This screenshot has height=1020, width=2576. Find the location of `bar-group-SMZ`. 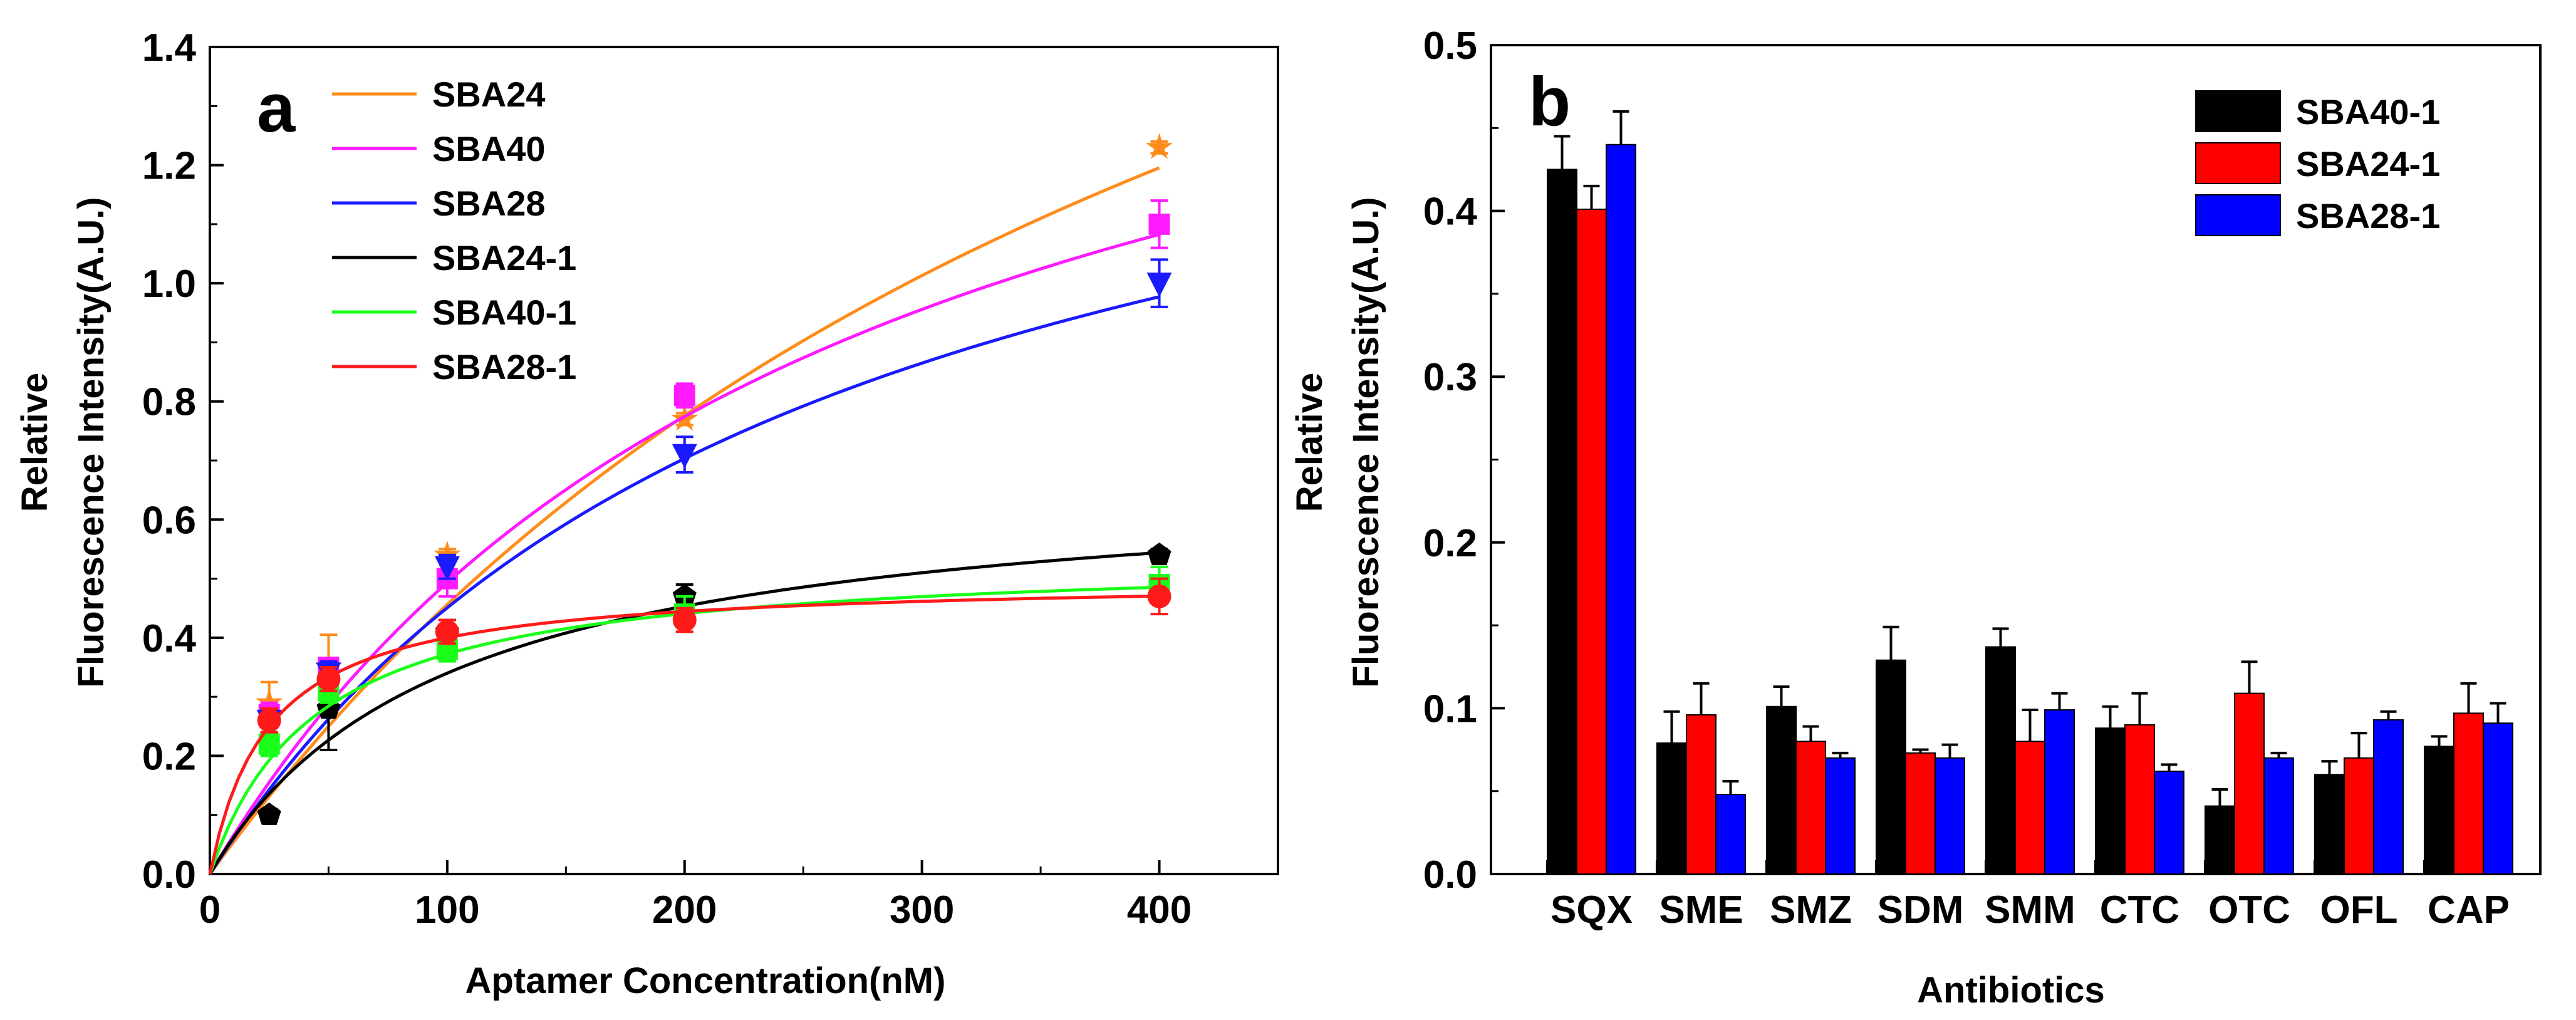

bar-group-SMZ is located at coordinates (1811, 780).